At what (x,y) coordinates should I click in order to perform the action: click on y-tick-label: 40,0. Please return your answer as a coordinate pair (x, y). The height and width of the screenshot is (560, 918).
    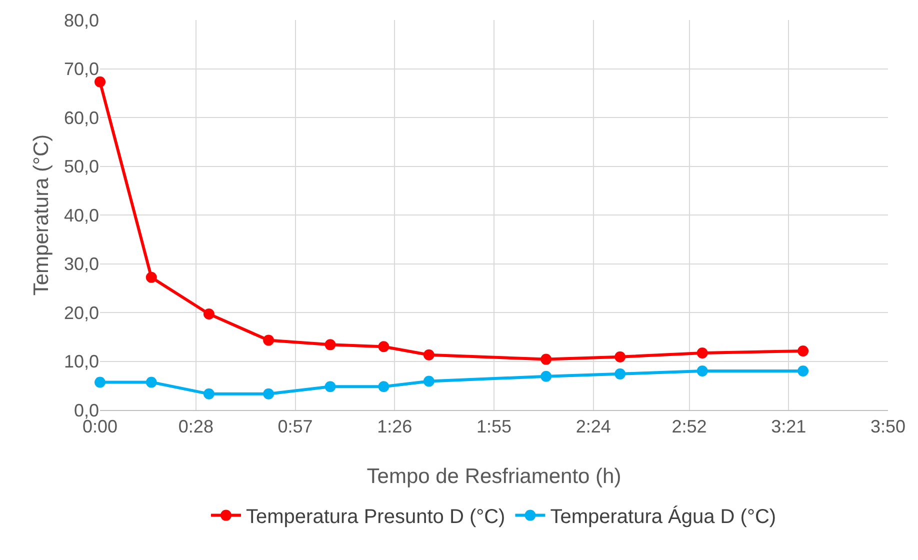
    Looking at the image, I should click on (81, 215).